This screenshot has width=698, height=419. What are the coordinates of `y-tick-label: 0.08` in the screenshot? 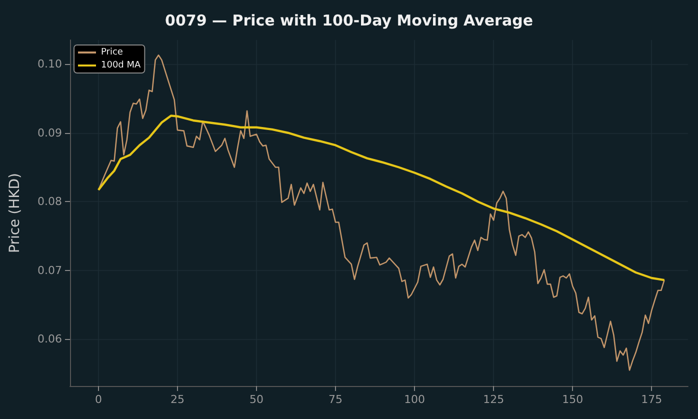 It's located at (50, 201).